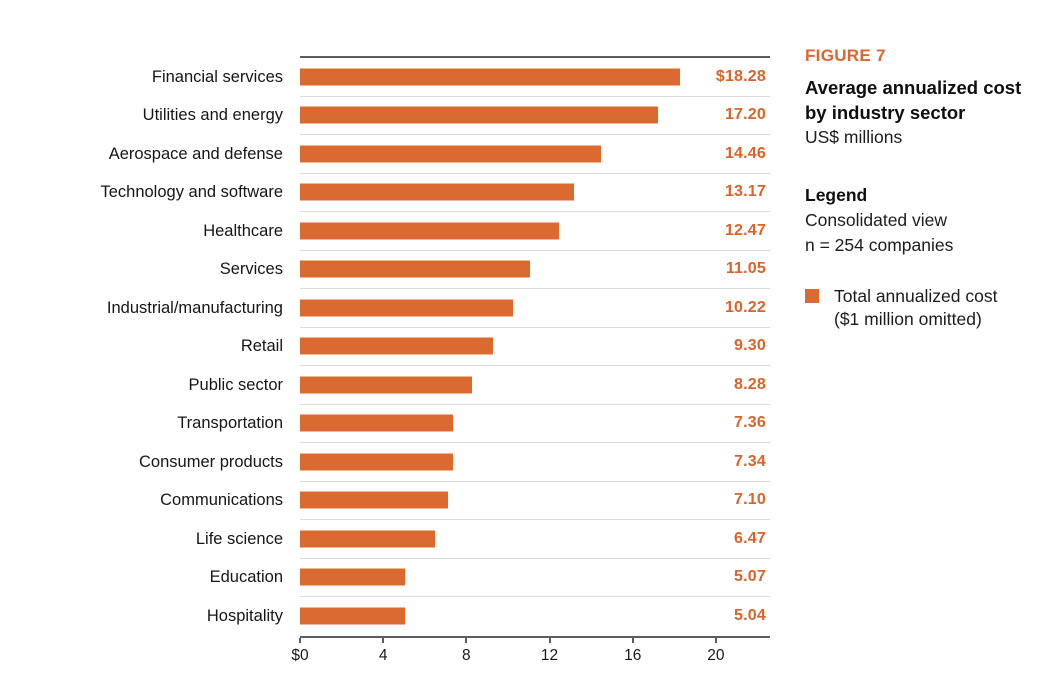  What do you see at coordinates (535, 578) in the screenshot?
I see `plot-cell: 5.07` at bounding box center [535, 578].